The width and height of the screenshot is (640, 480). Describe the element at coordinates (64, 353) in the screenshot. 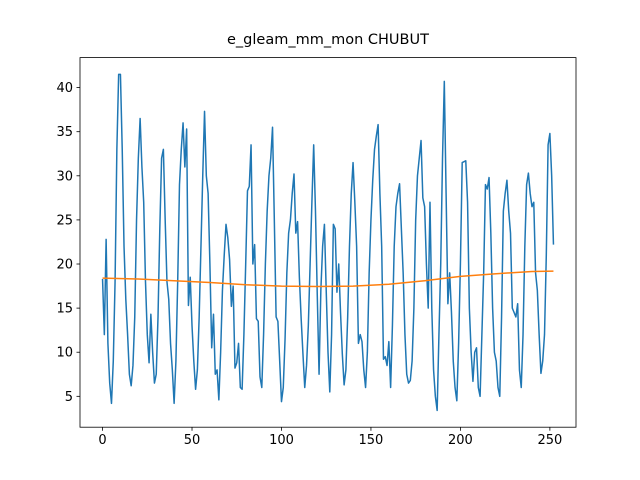

I see `y-tick-label: 10` at that location.